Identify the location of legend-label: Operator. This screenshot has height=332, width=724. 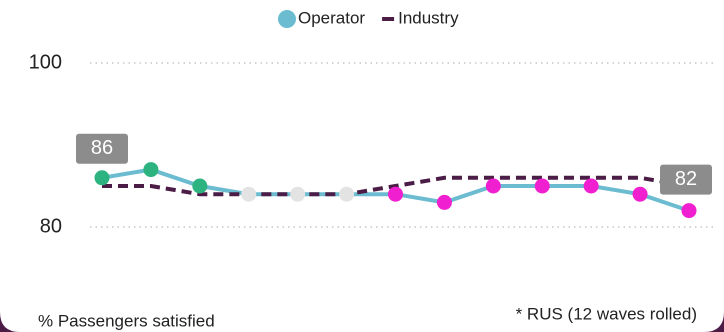
(331, 17).